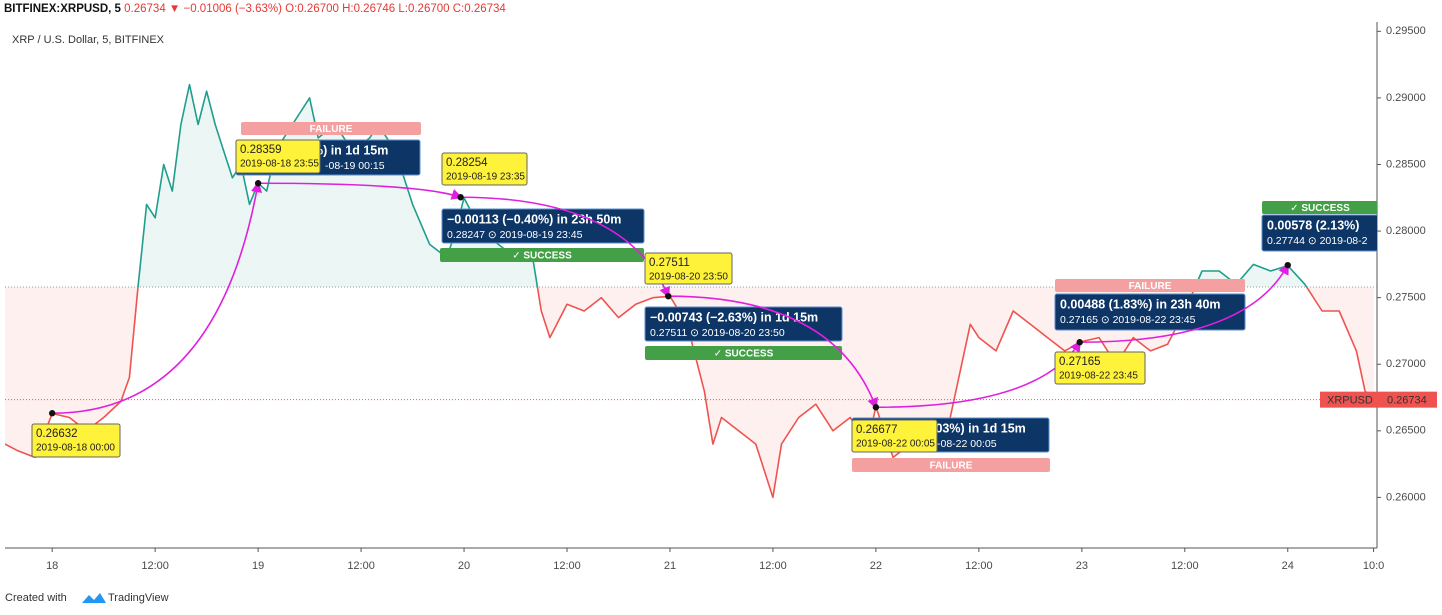 The width and height of the screenshot is (1442, 615). Describe the element at coordinates (1098, 376) in the screenshot. I see `point-date: 2019-08-22 23:45` at that location.